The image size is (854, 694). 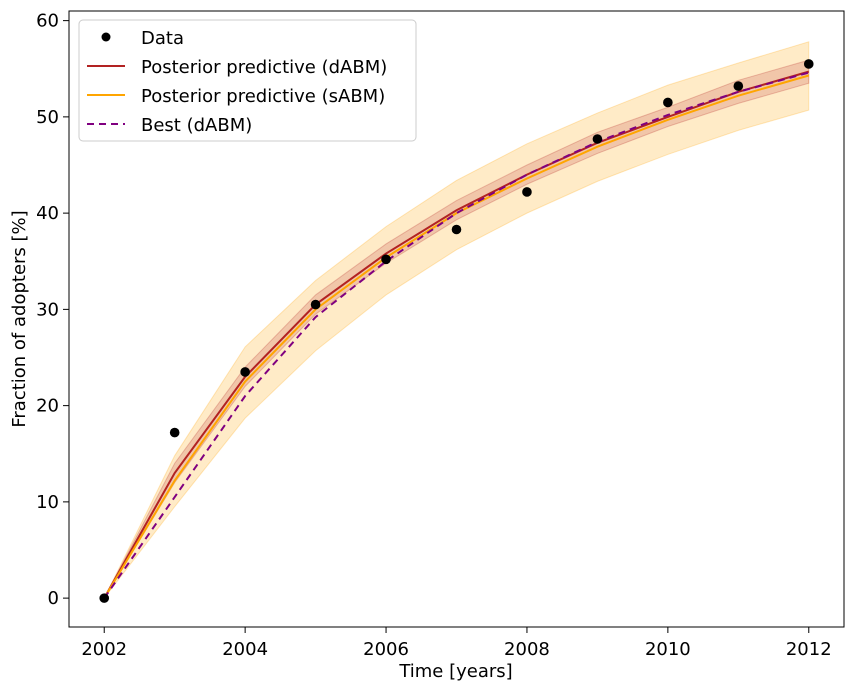 I want to click on y-tick-label: 40, so click(x=47, y=213).